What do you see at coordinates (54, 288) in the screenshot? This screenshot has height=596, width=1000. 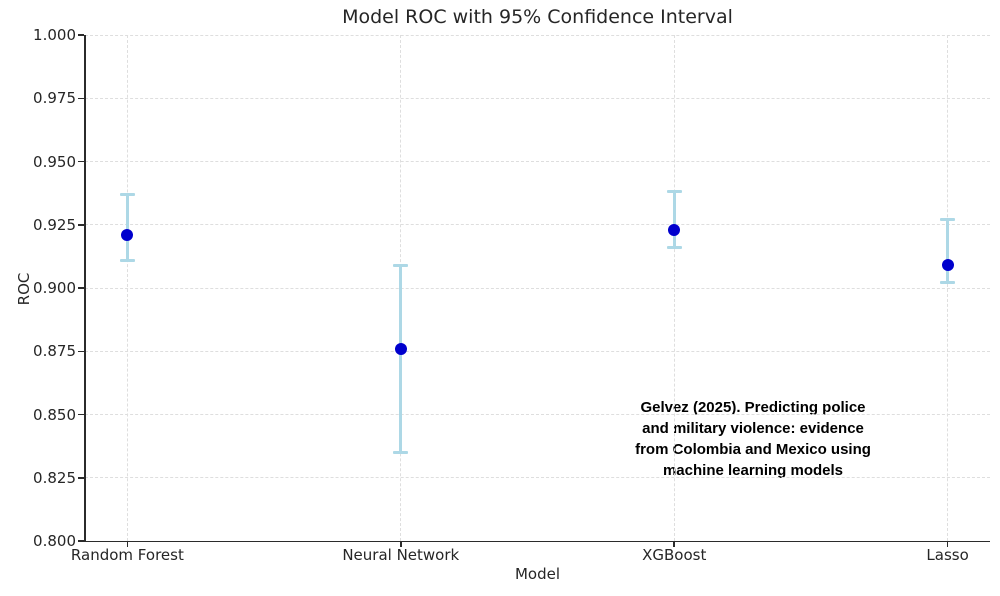 I see `y-tick-label: 0.900` at bounding box center [54, 288].